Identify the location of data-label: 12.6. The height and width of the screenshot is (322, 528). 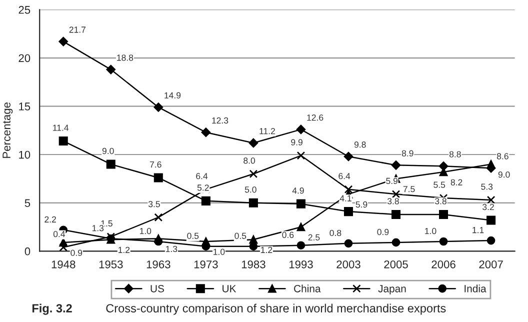
(315, 117).